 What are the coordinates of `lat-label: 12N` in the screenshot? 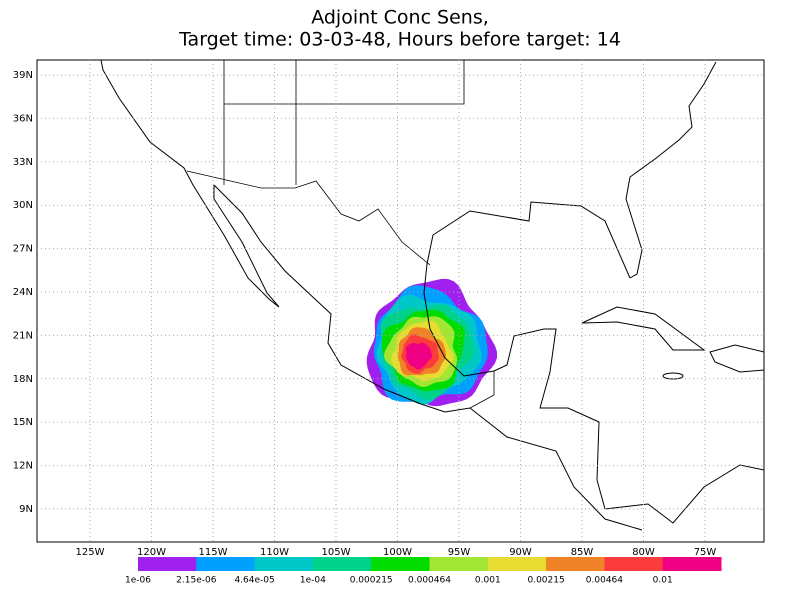 It's located at (23, 466).